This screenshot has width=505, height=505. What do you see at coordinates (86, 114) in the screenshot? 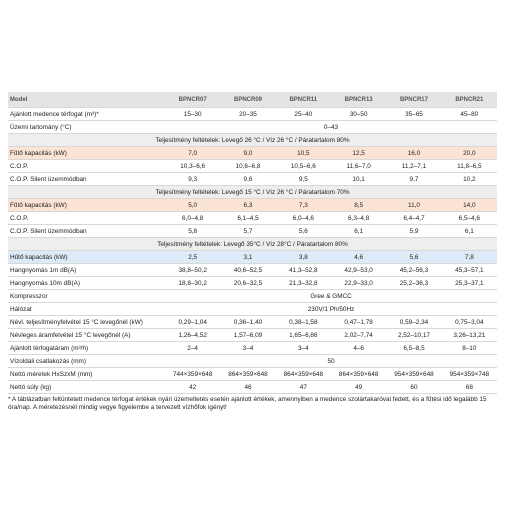
I see `row-label: Ajánlott medence térfogat (m³)*` at bounding box center [86, 114].